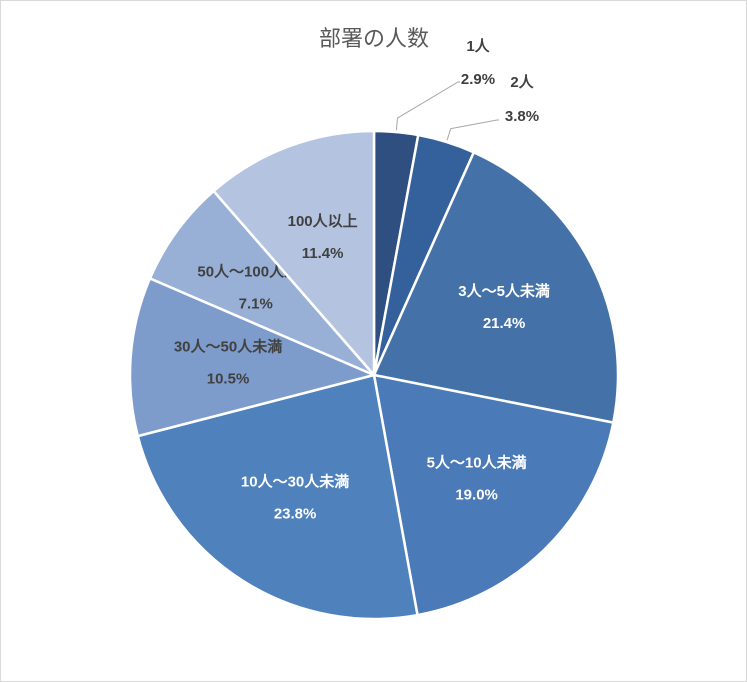  Describe the element at coordinates (256, 304) in the screenshot. I see `value-label: 7.1%` at that location.